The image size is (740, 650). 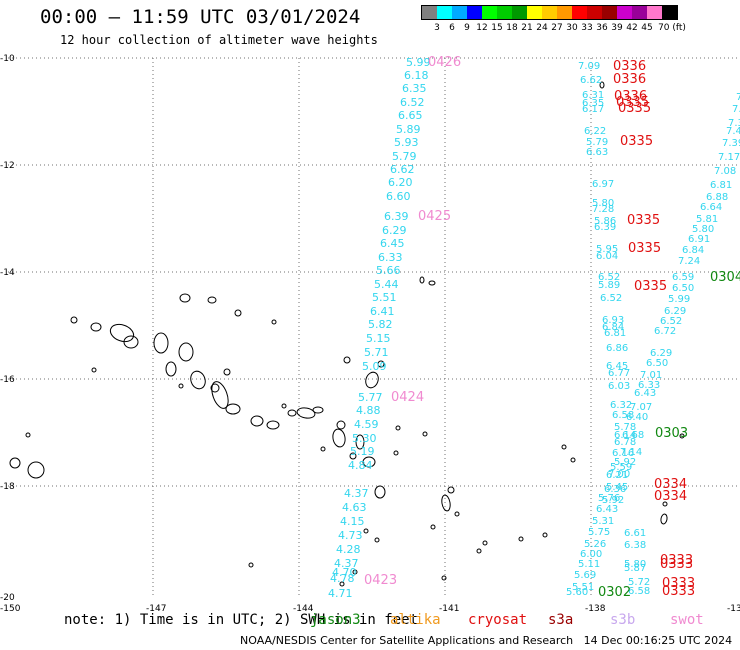 What do you see at coordinates (386, 284) in the screenshot?
I see `track1-swh-value: 5.44` at bounding box center [386, 284].